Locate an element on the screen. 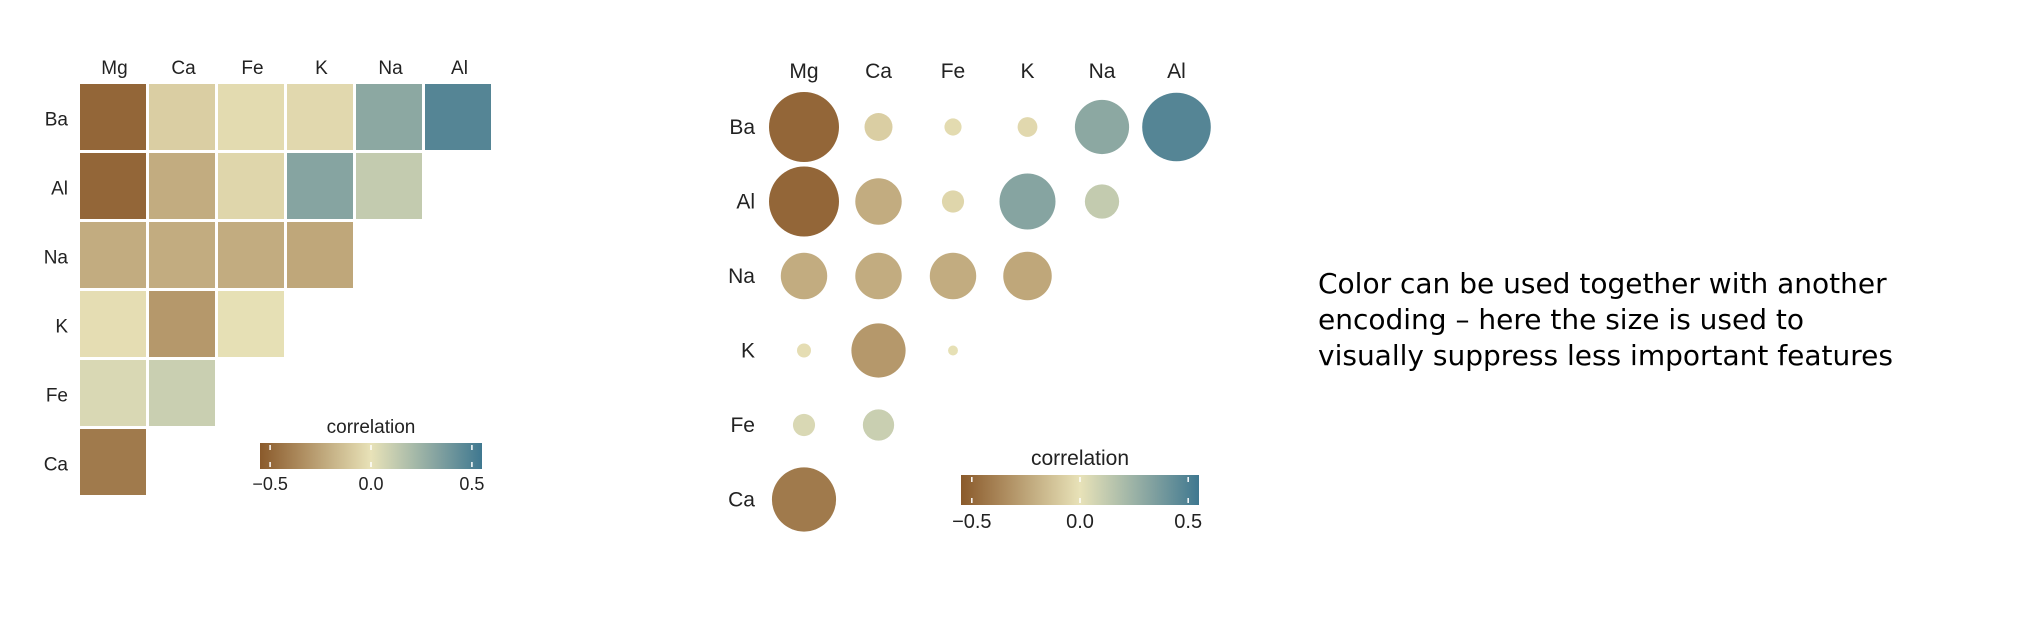 The image size is (2018, 632). bubble-ba-k is located at coordinates (1027, 127).